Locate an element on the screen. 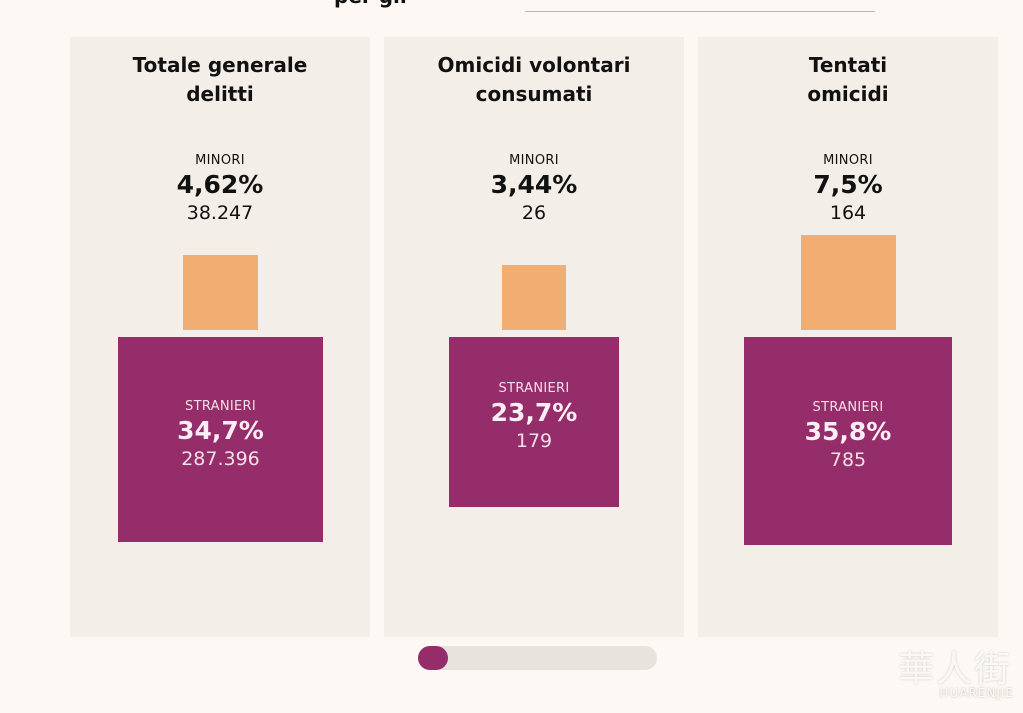  minori-stats: MINORI 3,44% 26 is located at coordinates (534, 189).